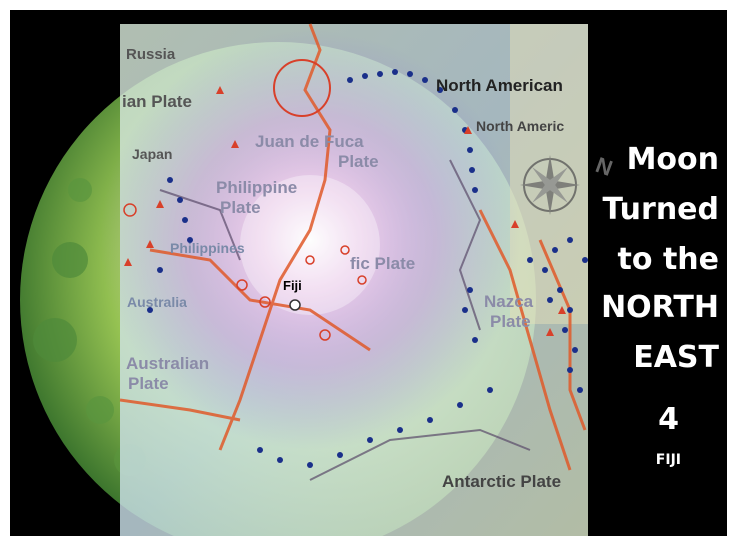 This screenshot has width=737, height=546. I want to click on label-fiji: Fiji, so click(292, 285).